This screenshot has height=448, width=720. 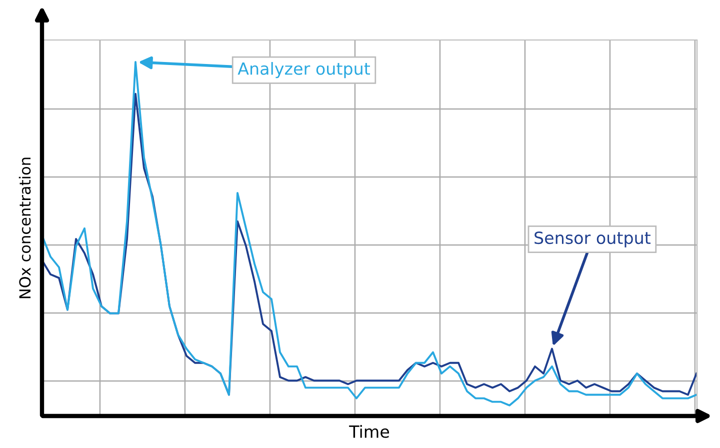 What do you see at coordinates (592, 240) in the screenshot?
I see `text: Sensor output` at bounding box center [592, 240].